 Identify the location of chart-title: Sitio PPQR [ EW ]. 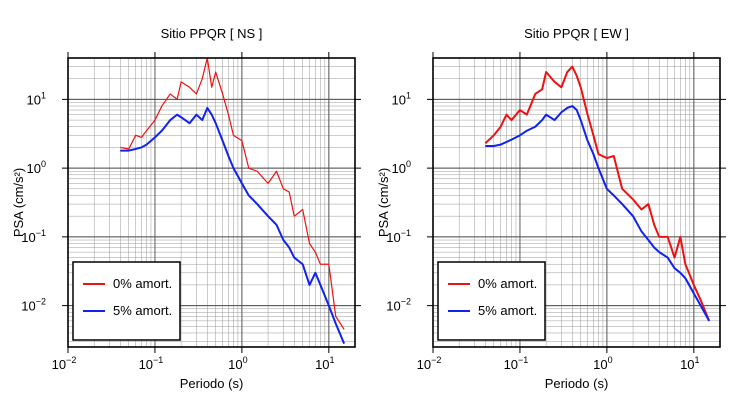
(576, 33).